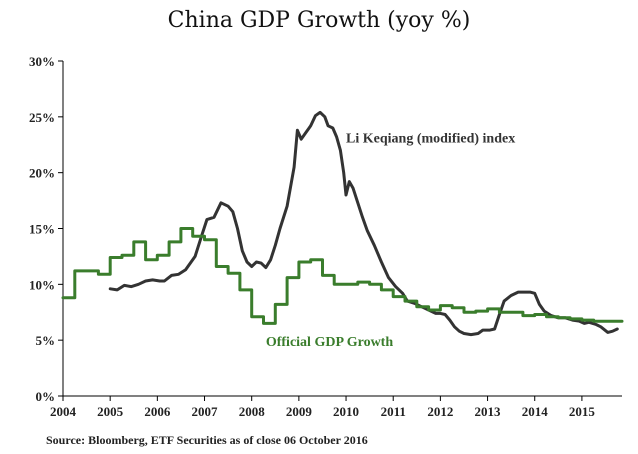 The image size is (638, 454). Describe the element at coordinates (110, 411) in the screenshot. I see `x-tick-label: 2005` at that location.